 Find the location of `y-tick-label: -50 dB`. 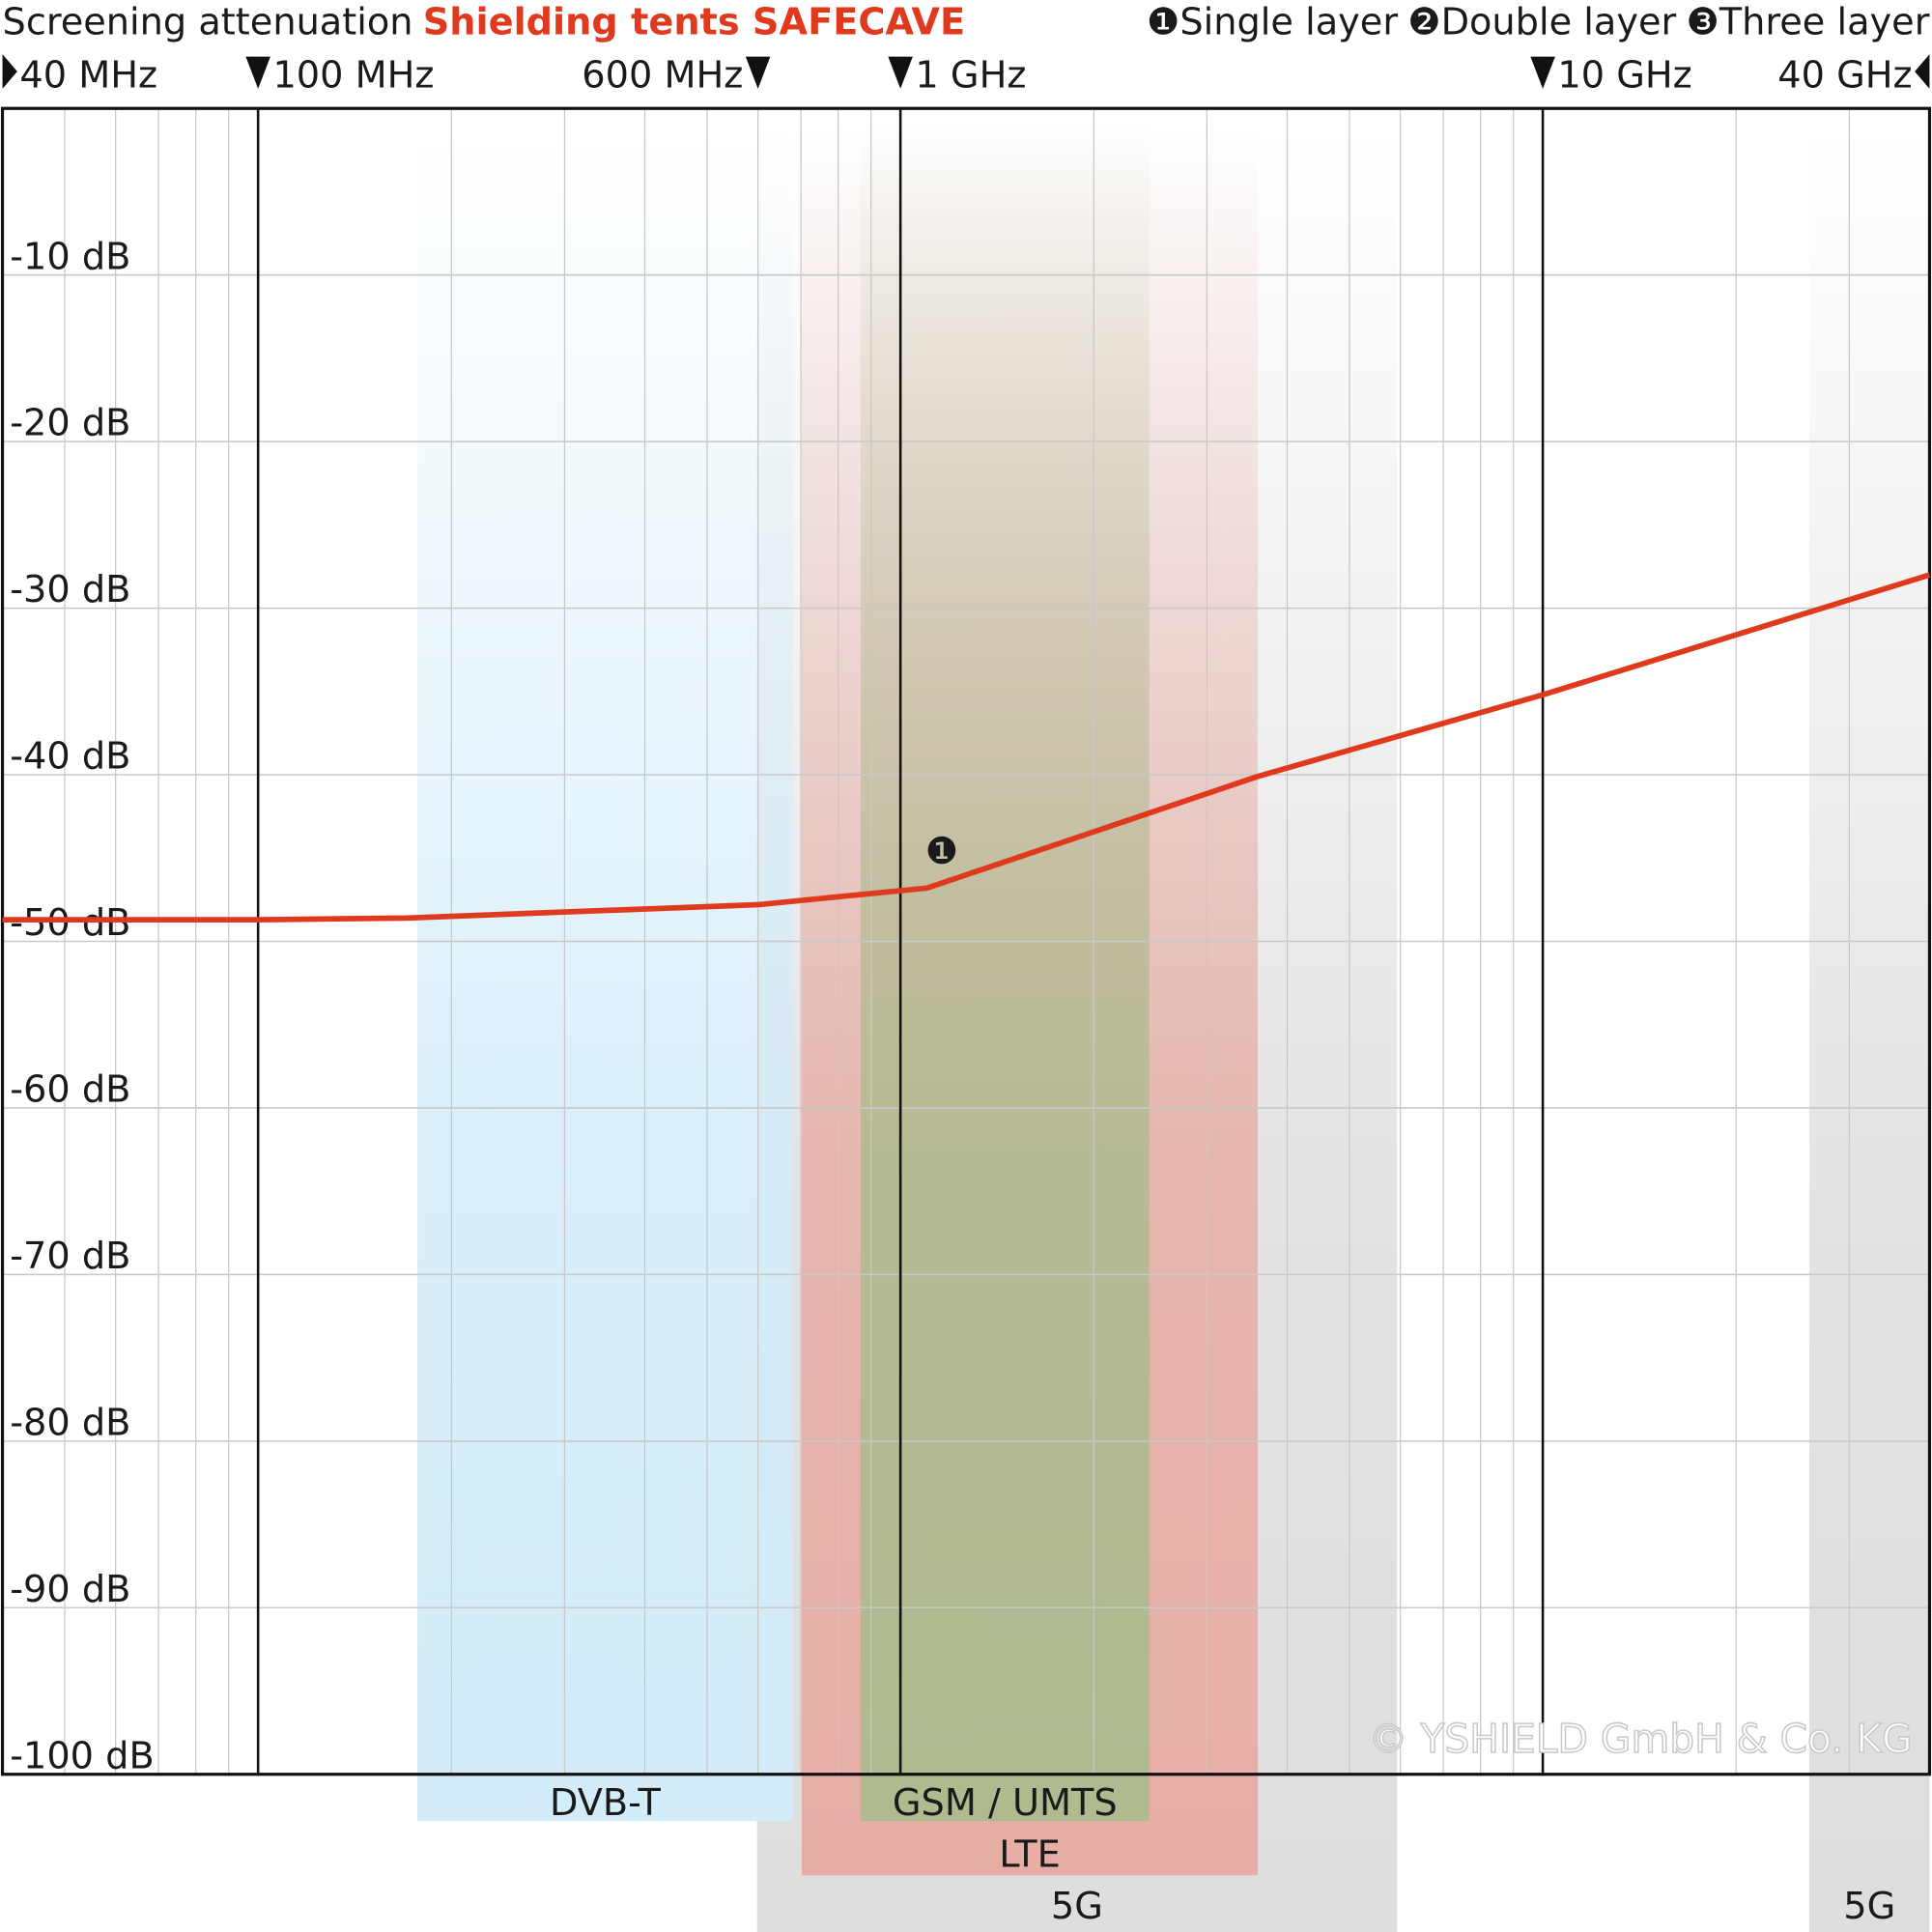

y-tick-label: -50 dB is located at coordinates (70, 923).